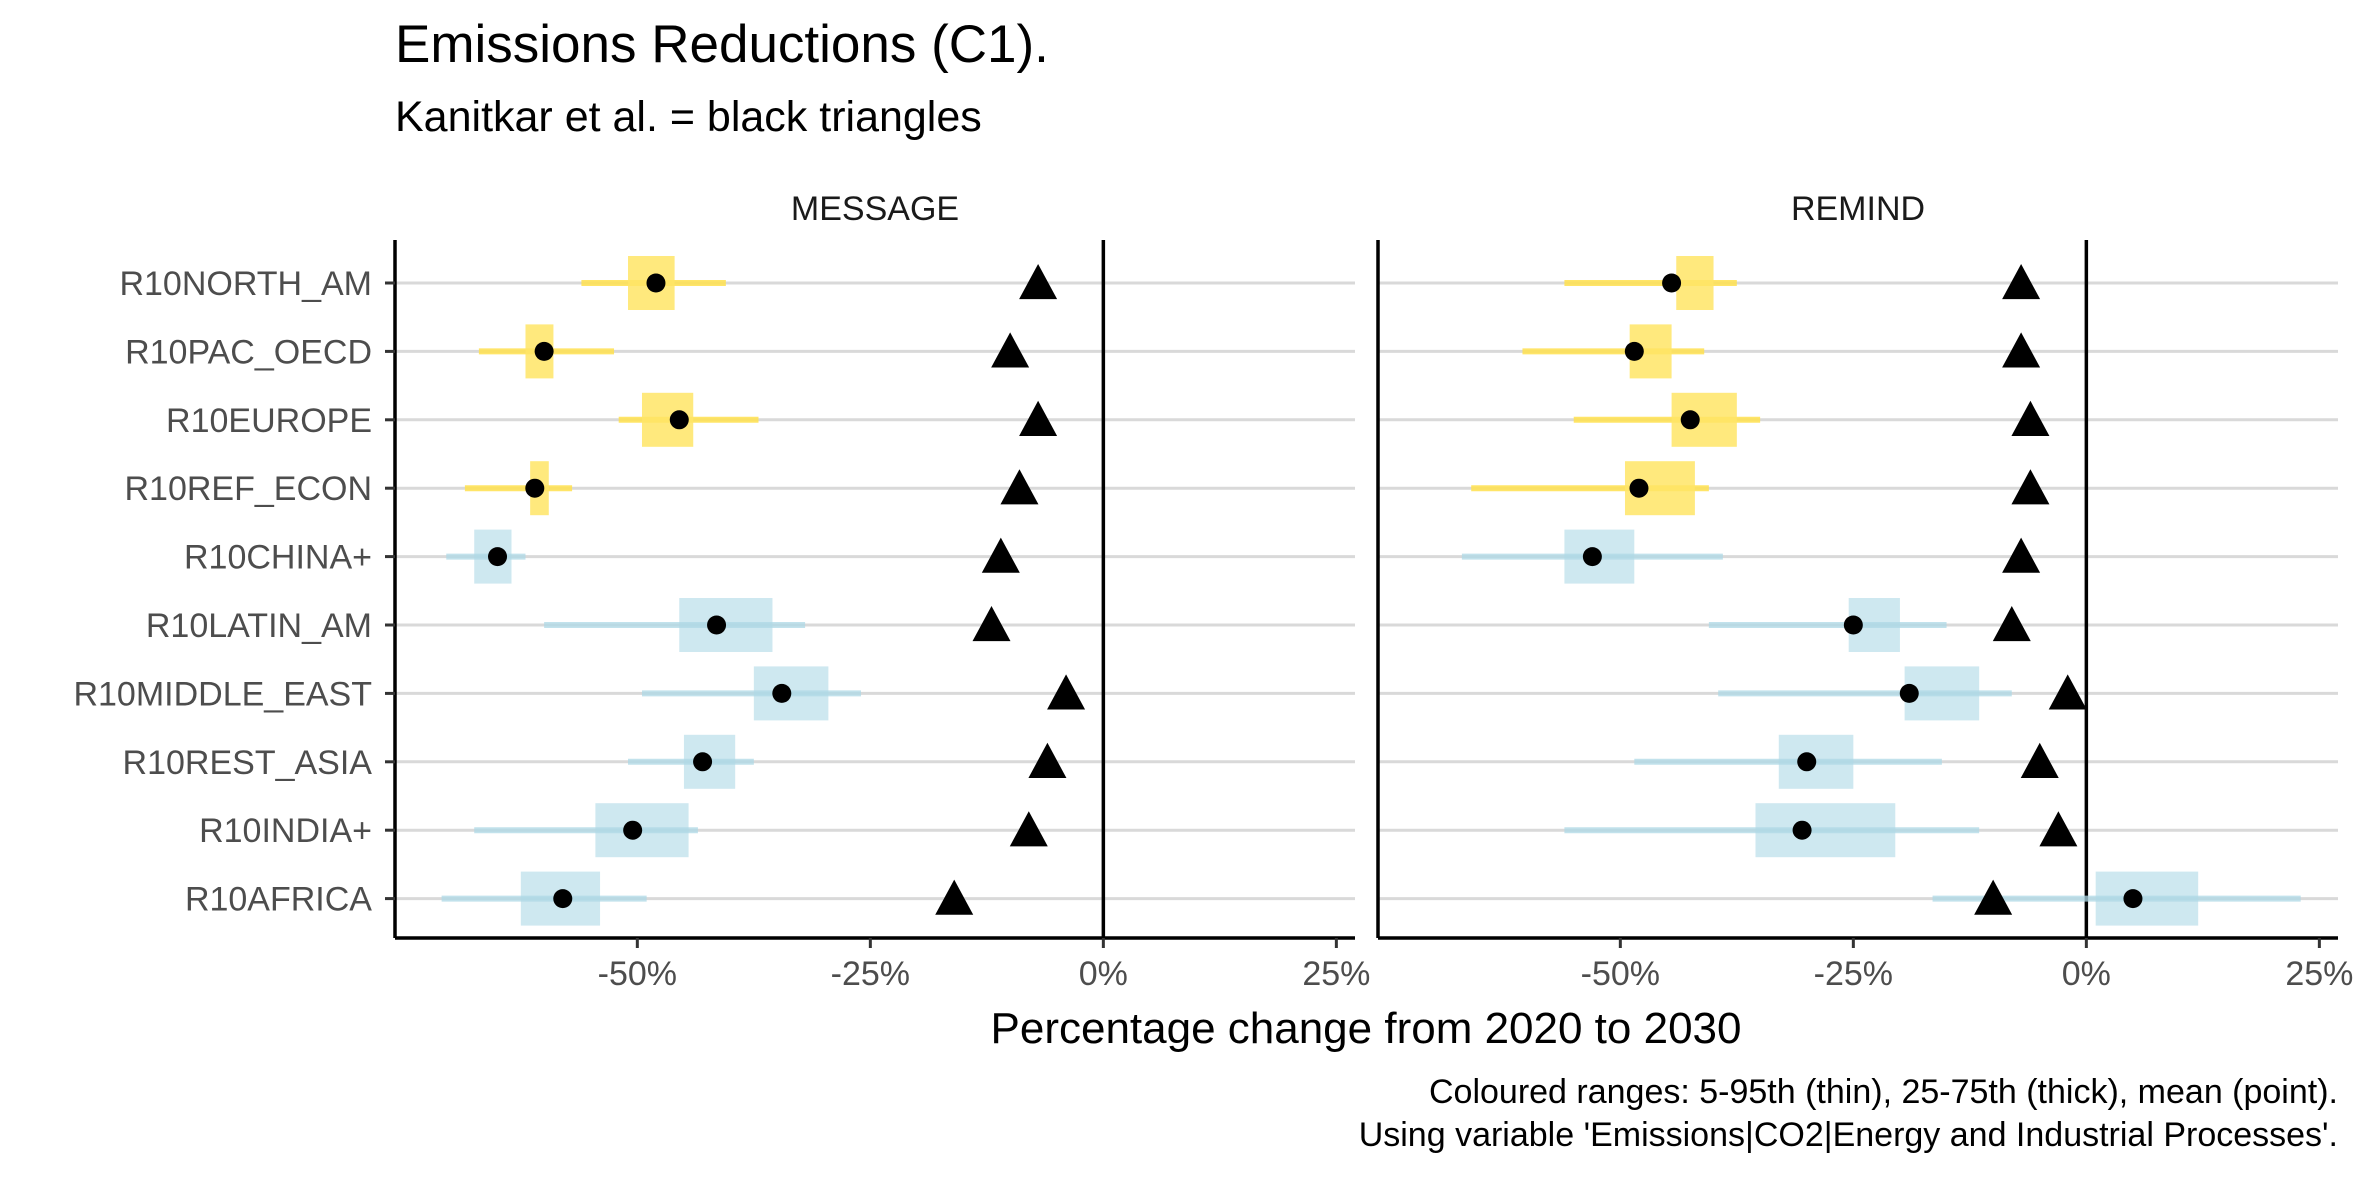  What do you see at coordinates (1858, 209) in the screenshot?
I see `panel-strip-label: REMIND` at bounding box center [1858, 209].